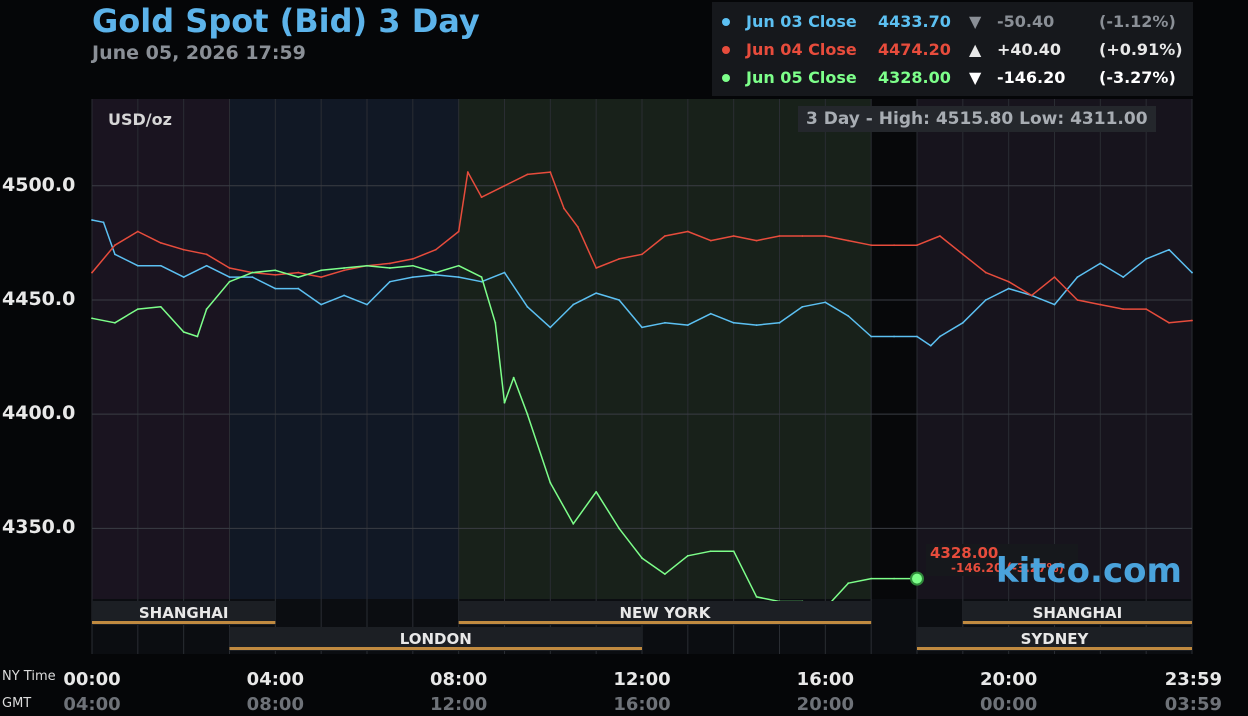 This screenshot has width=1248, height=716. Describe the element at coordinates (894, 349) in the screenshot. I see `session-shade` at that location.